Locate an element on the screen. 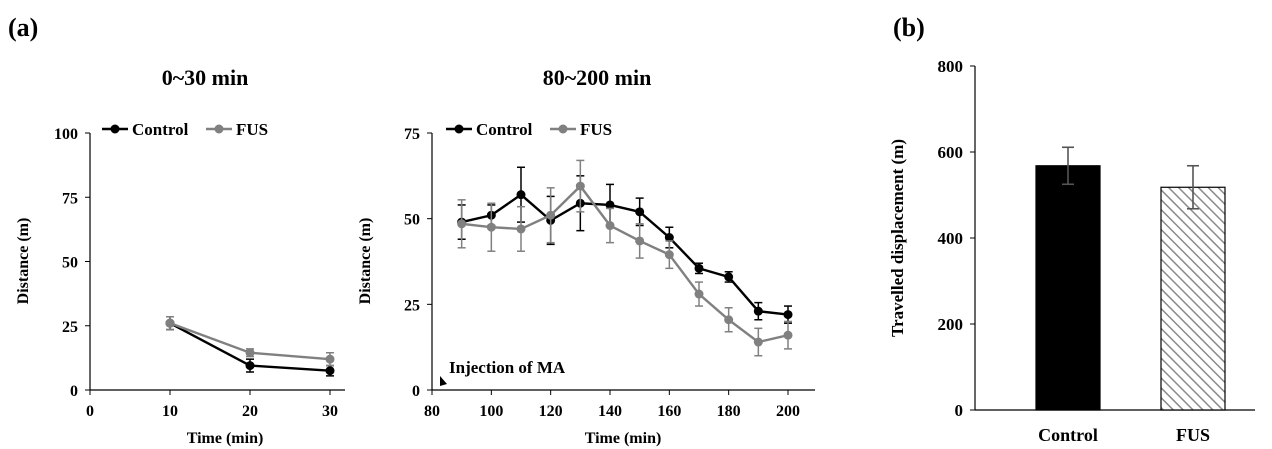 Image resolution: width=1272 pixels, height=449 pixels. y-tick-label: 100 is located at coordinates (66, 134).